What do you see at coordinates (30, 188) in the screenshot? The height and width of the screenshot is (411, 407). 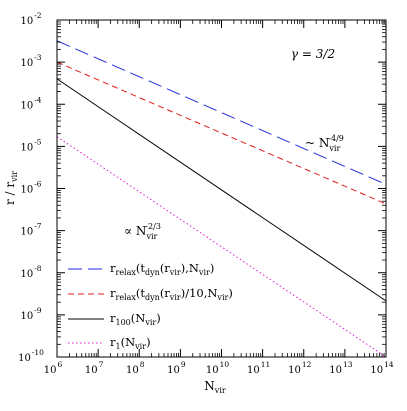 I see `y-tick-label: 10⁻⁶` at bounding box center [30, 188].